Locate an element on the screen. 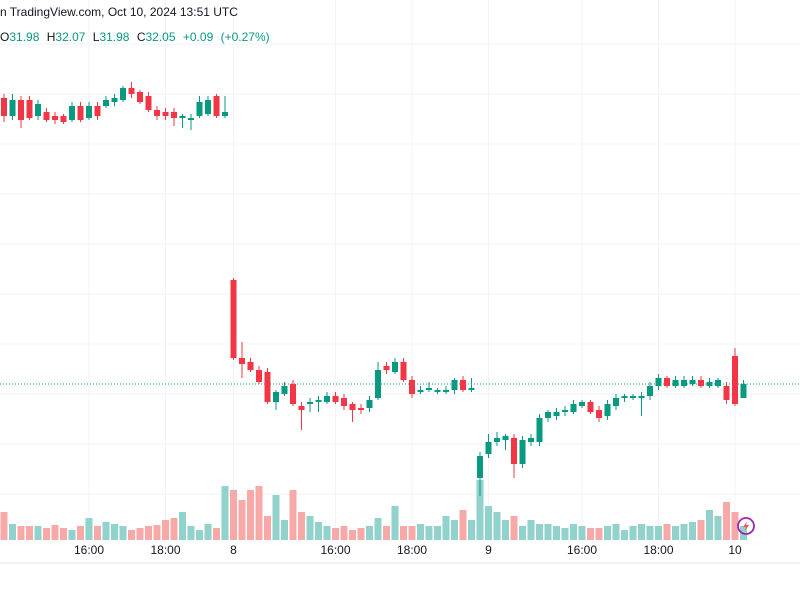 The width and height of the screenshot is (800, 595). replay-icon is located at coordinates (746, 526).